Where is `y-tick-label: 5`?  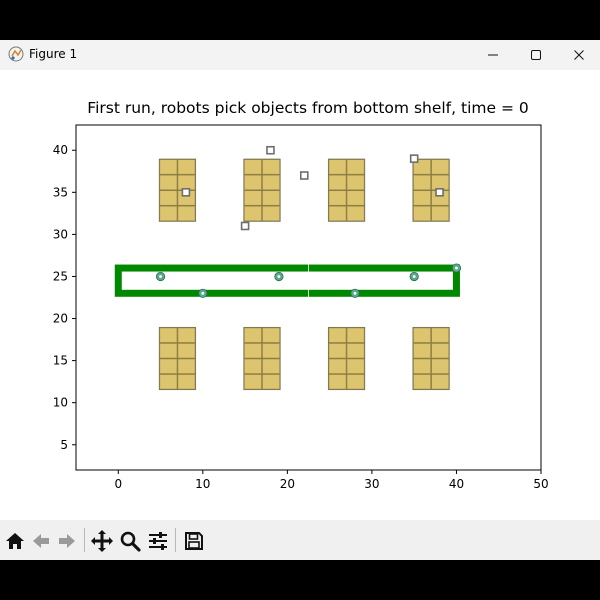
y-tick-label: 5 is located at coordinates (64, 445).